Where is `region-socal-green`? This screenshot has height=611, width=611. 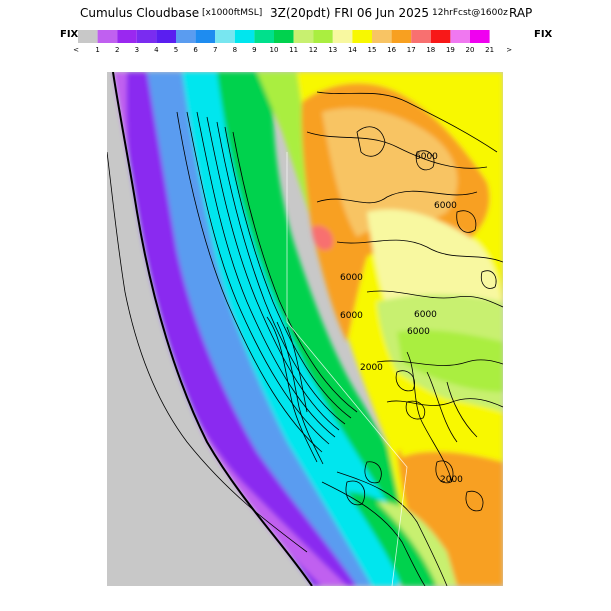 region-socal-green is located at coordinates (392, 539).